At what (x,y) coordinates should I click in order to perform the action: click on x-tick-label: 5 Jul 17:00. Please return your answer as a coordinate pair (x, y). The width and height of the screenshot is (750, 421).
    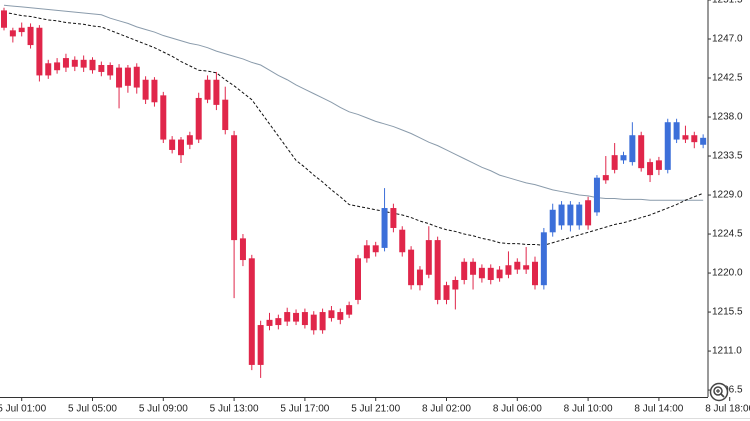
    Looking at the image, I should click on (304, 409).